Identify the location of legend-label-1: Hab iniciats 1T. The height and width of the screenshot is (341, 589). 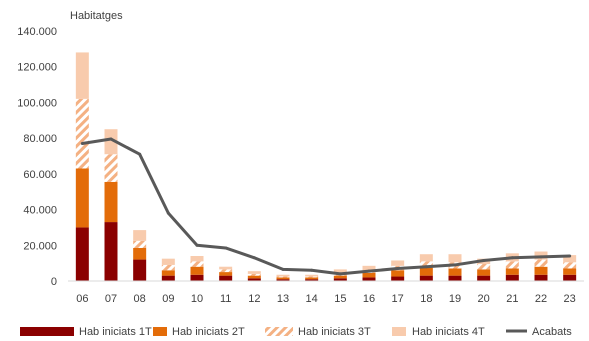
(115, 332).